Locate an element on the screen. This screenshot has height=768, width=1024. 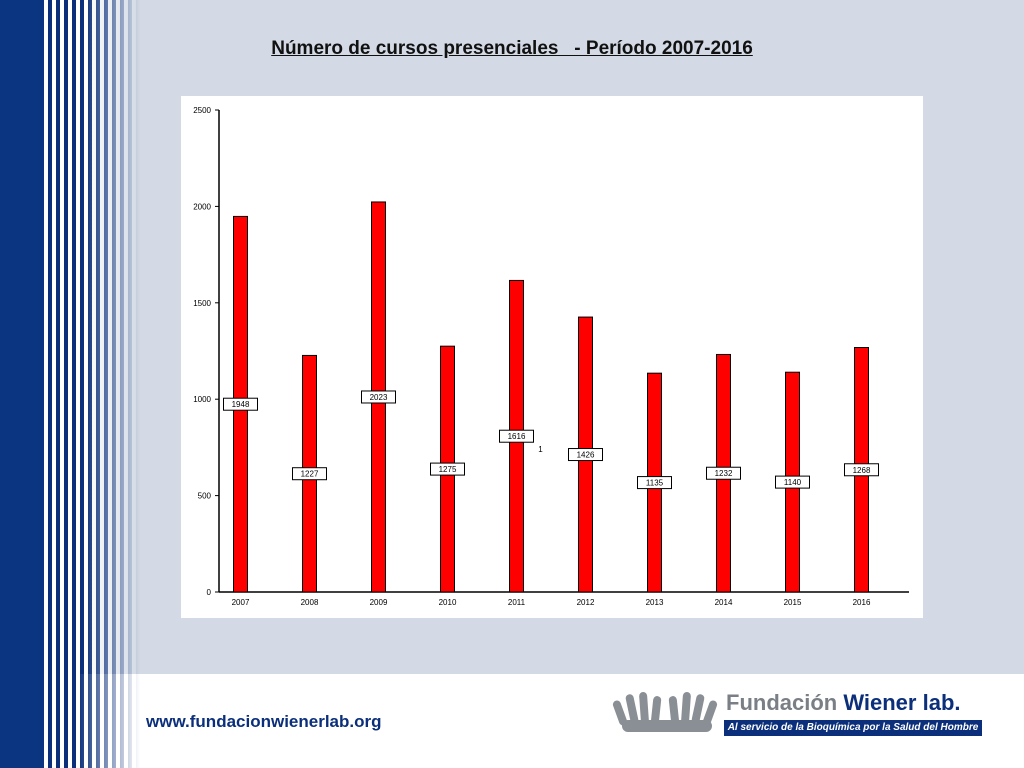
x-tick-label: 2008 is located at coordinates (310, 602).